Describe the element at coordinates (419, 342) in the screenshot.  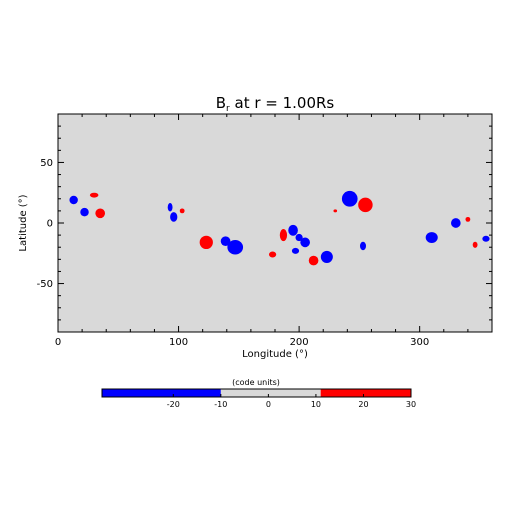
I see `x-tick-label: 300` at that location.